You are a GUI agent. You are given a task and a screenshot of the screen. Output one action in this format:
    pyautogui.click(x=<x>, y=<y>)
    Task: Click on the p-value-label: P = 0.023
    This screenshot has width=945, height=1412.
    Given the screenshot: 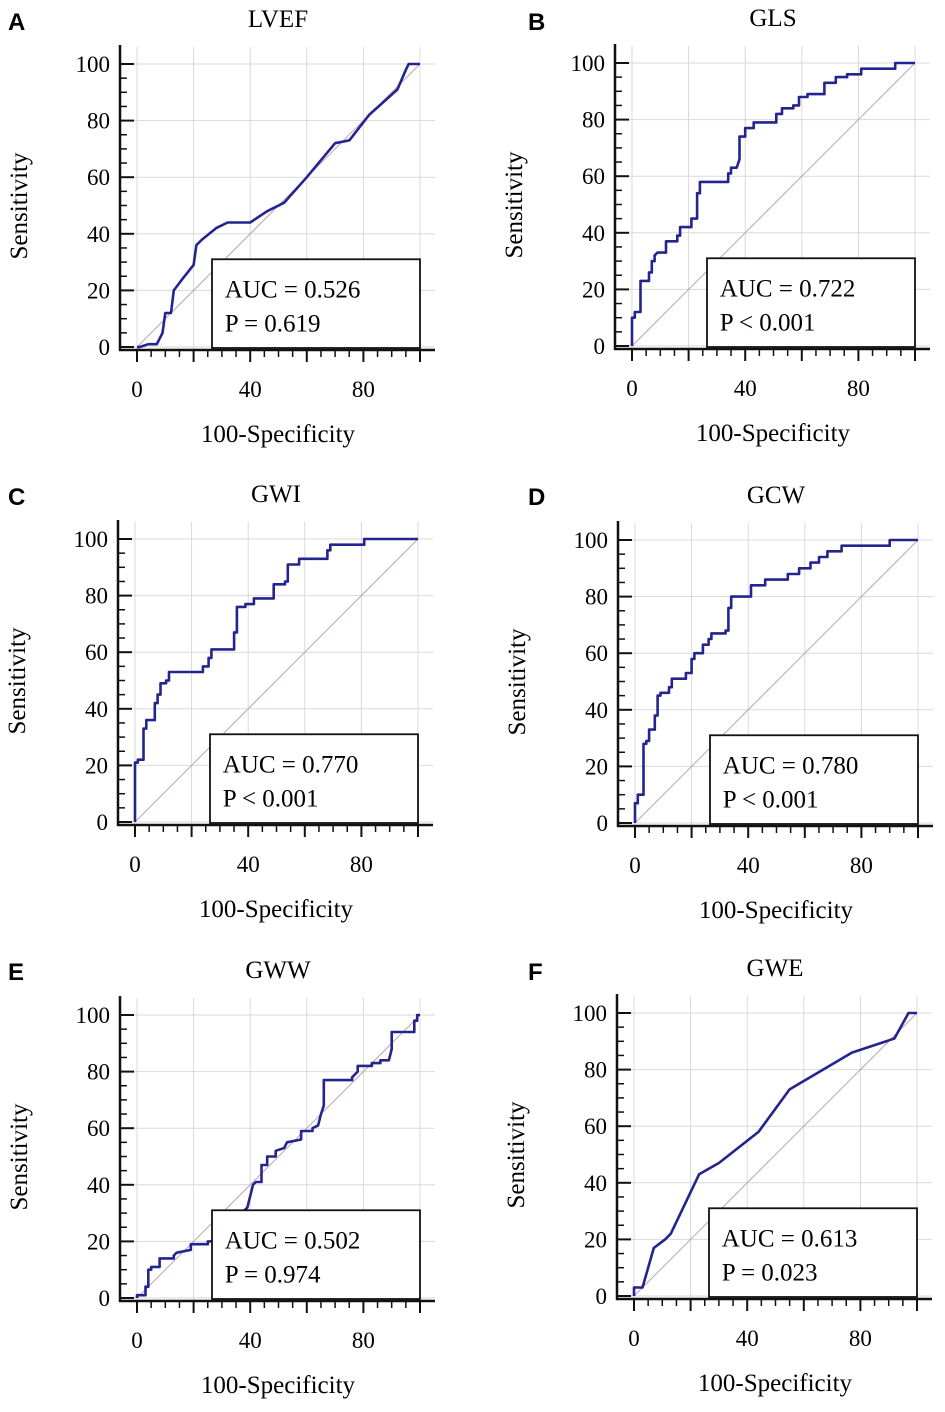 What is the action you would take?
    pyautogui.click(x=770, y=1272)
    